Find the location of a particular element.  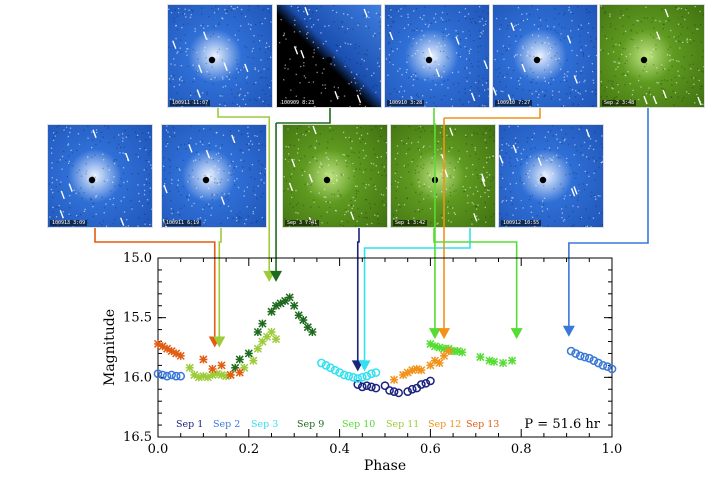

legend-entry: Sep 3 is located at coordinates (264, 424).